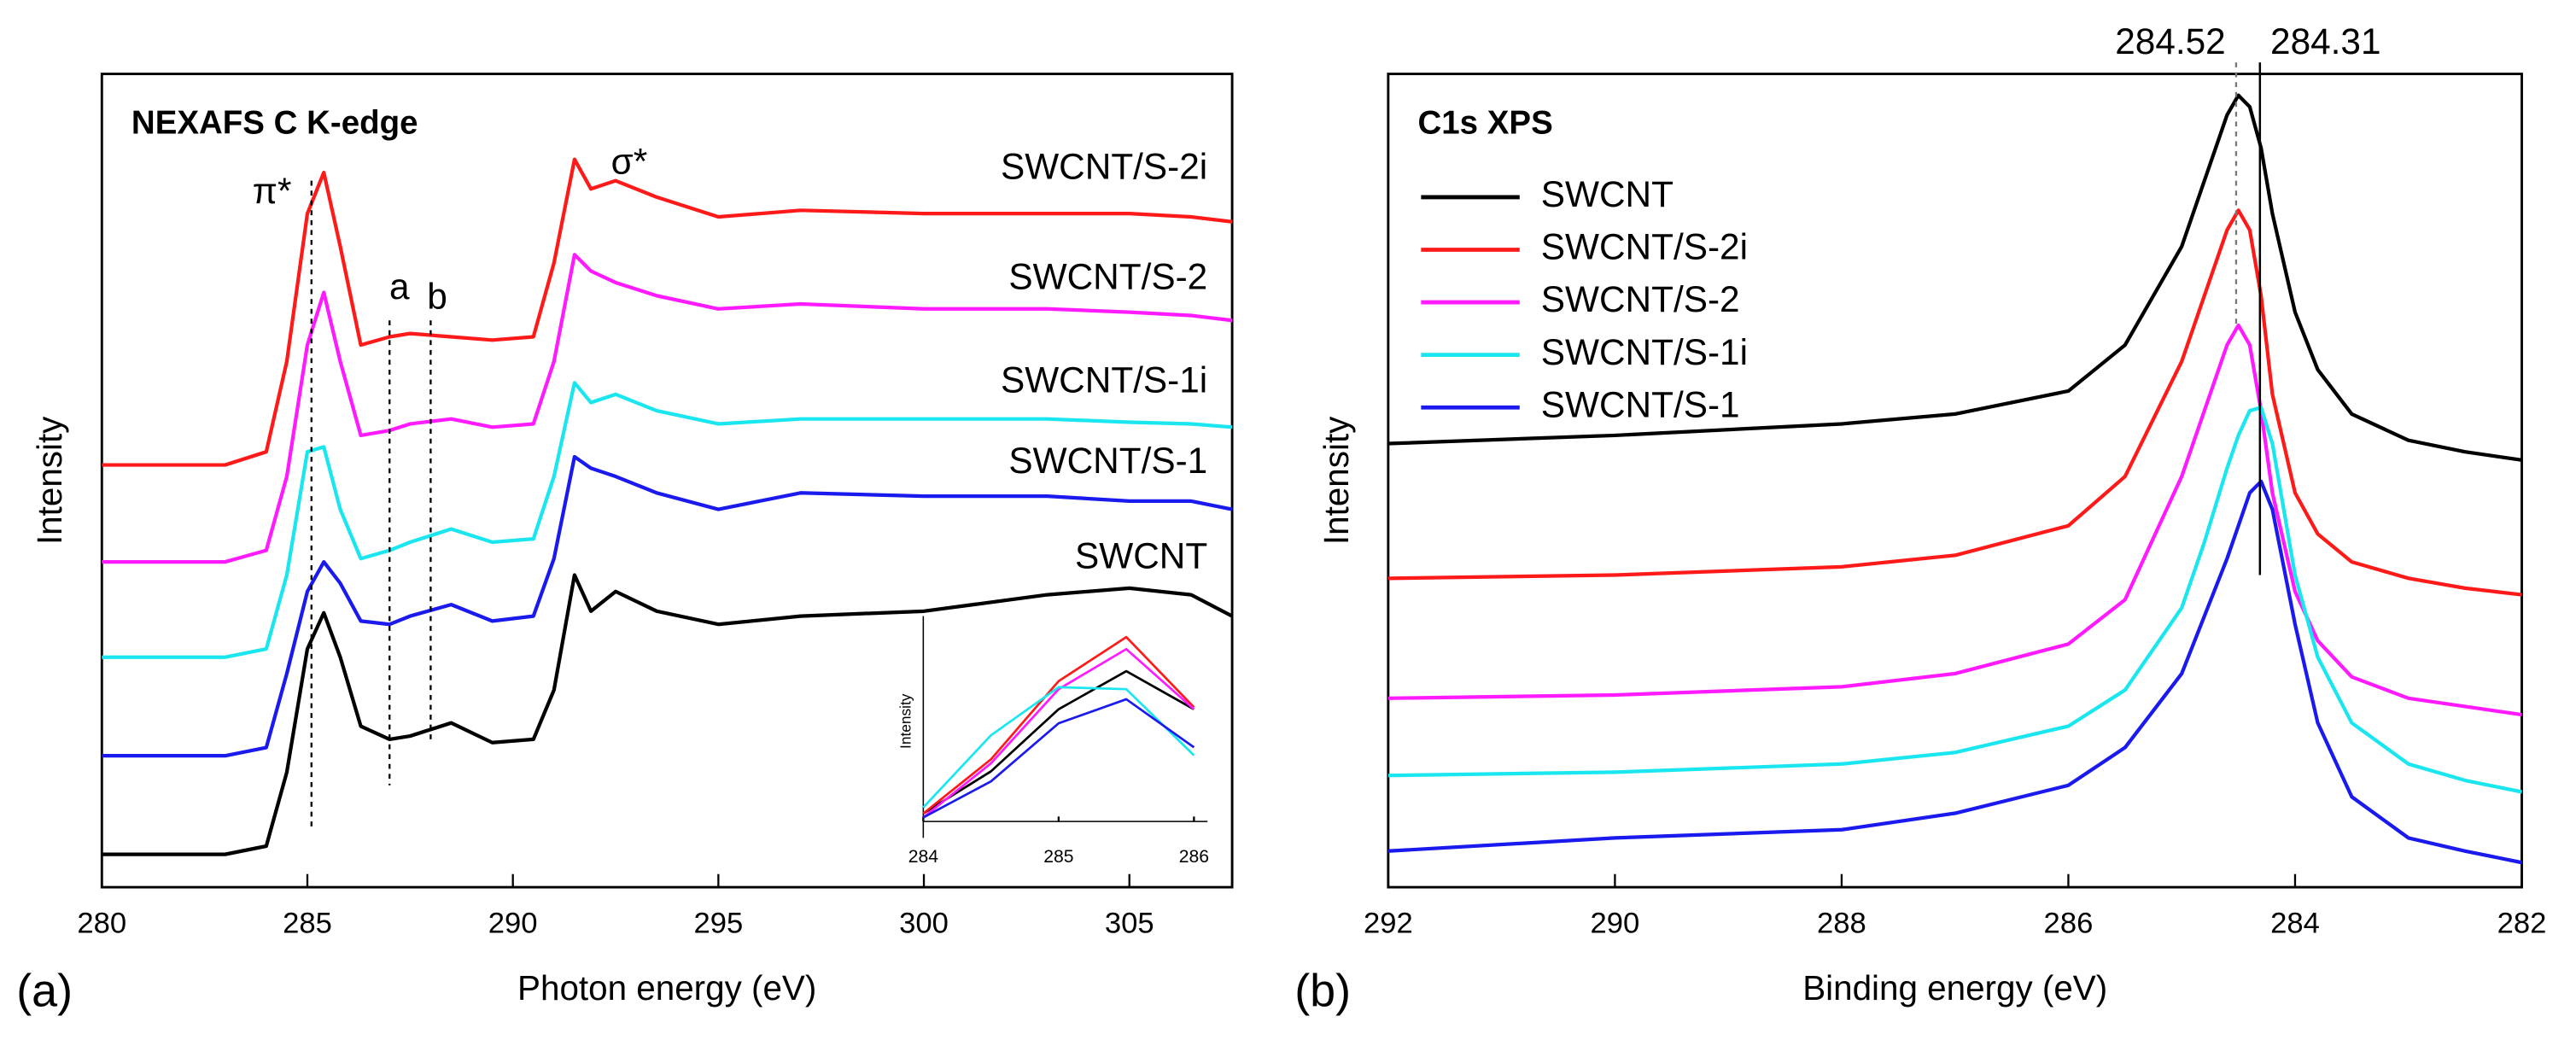  I want to click on series-label: SWCNT/S-2, so click(1107, 276).